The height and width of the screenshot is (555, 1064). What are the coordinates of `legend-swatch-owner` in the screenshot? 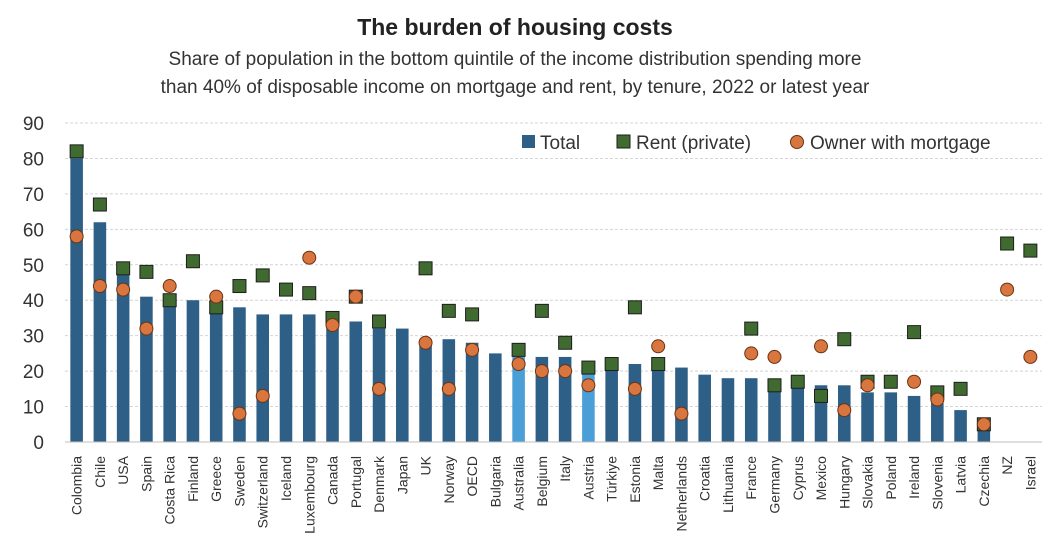 It's located at (797, 142).